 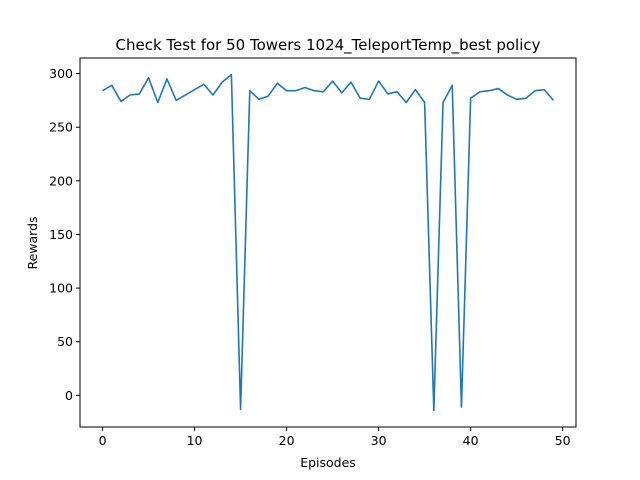 I want to click on x-tick-label: 50, so click(x=563, y=440).